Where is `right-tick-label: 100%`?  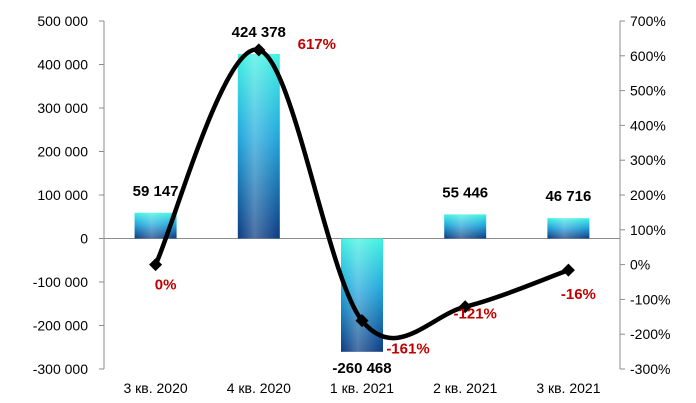 right-tick-label: 100% is located at coordinates (648, 230).